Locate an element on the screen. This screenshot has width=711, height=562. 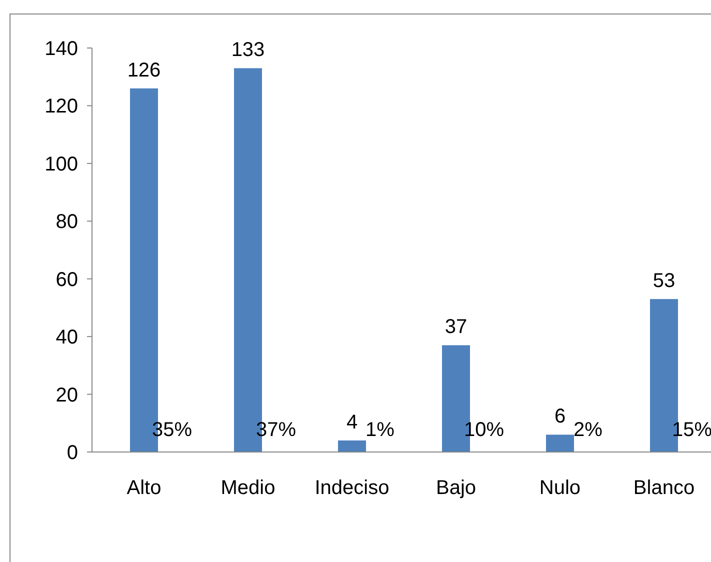
x-tick-label: Indeciso is located at coordinates (352, 488).